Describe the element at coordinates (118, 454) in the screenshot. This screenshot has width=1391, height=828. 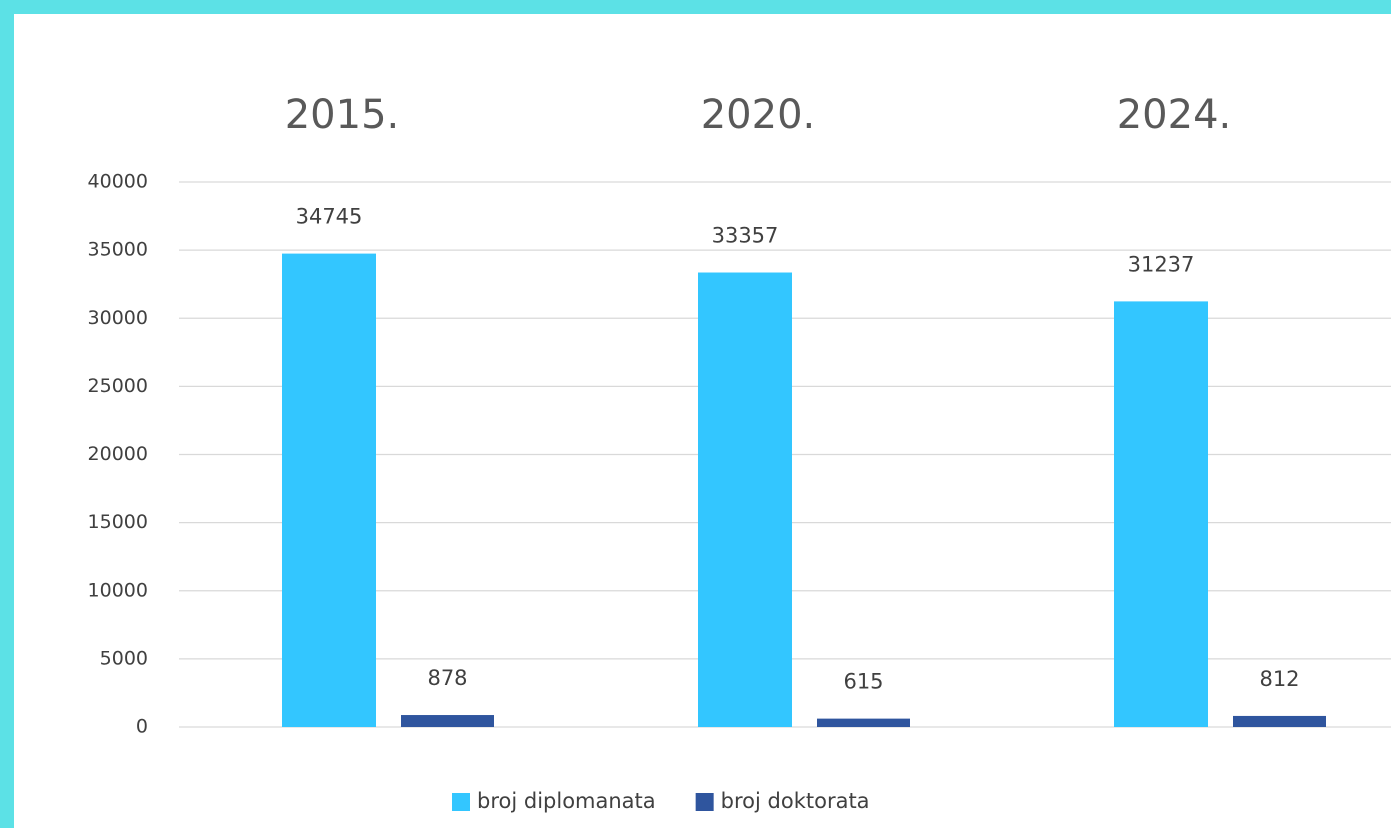
I see `y-tick-label: 20000` at that location.